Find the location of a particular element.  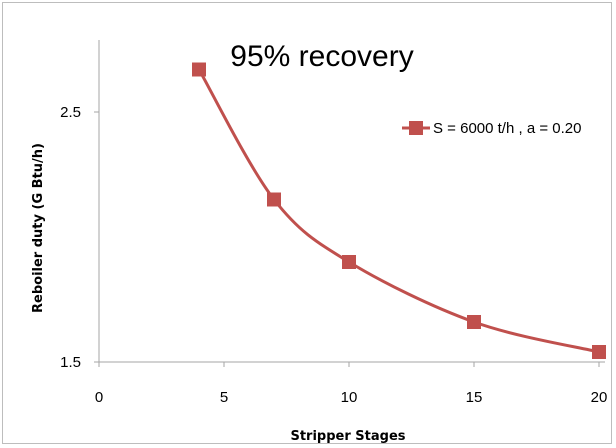

x-tick-label: 5 is located at coordinates (224, 397).